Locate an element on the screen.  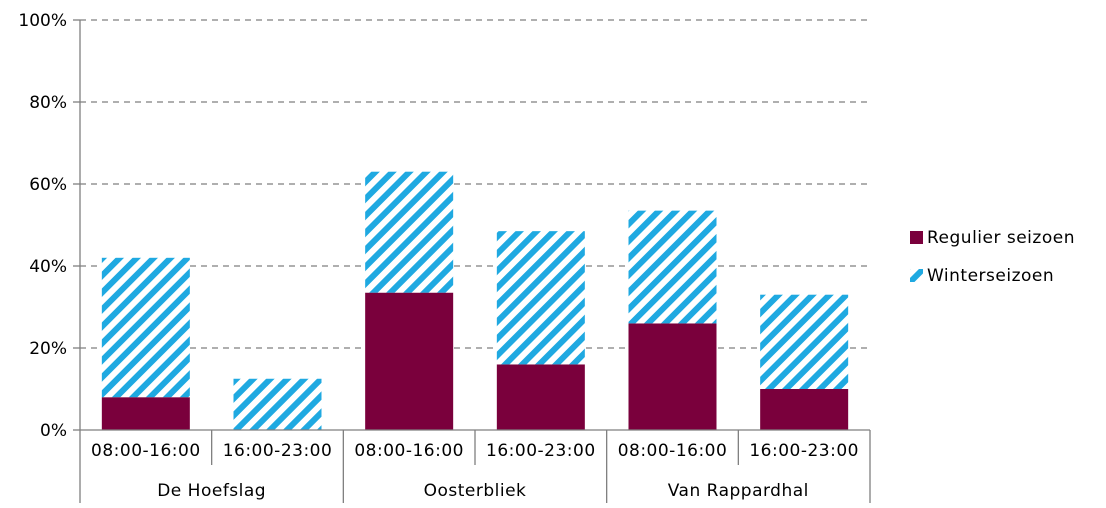
y-tick-label: 80% is located at coordinates (48, 103).